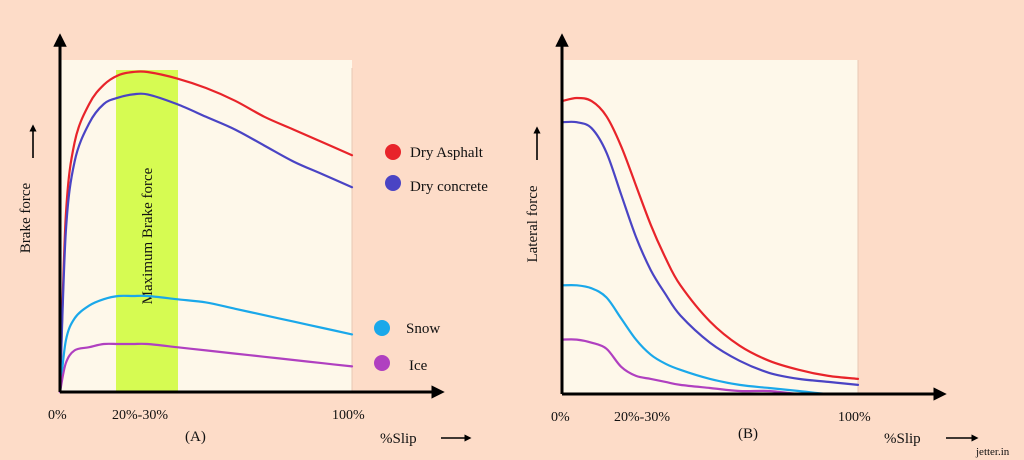 This screenshot has height=460, width=1024. I want to click on y-axis-label-b: Lateral force, so click(533, 223).